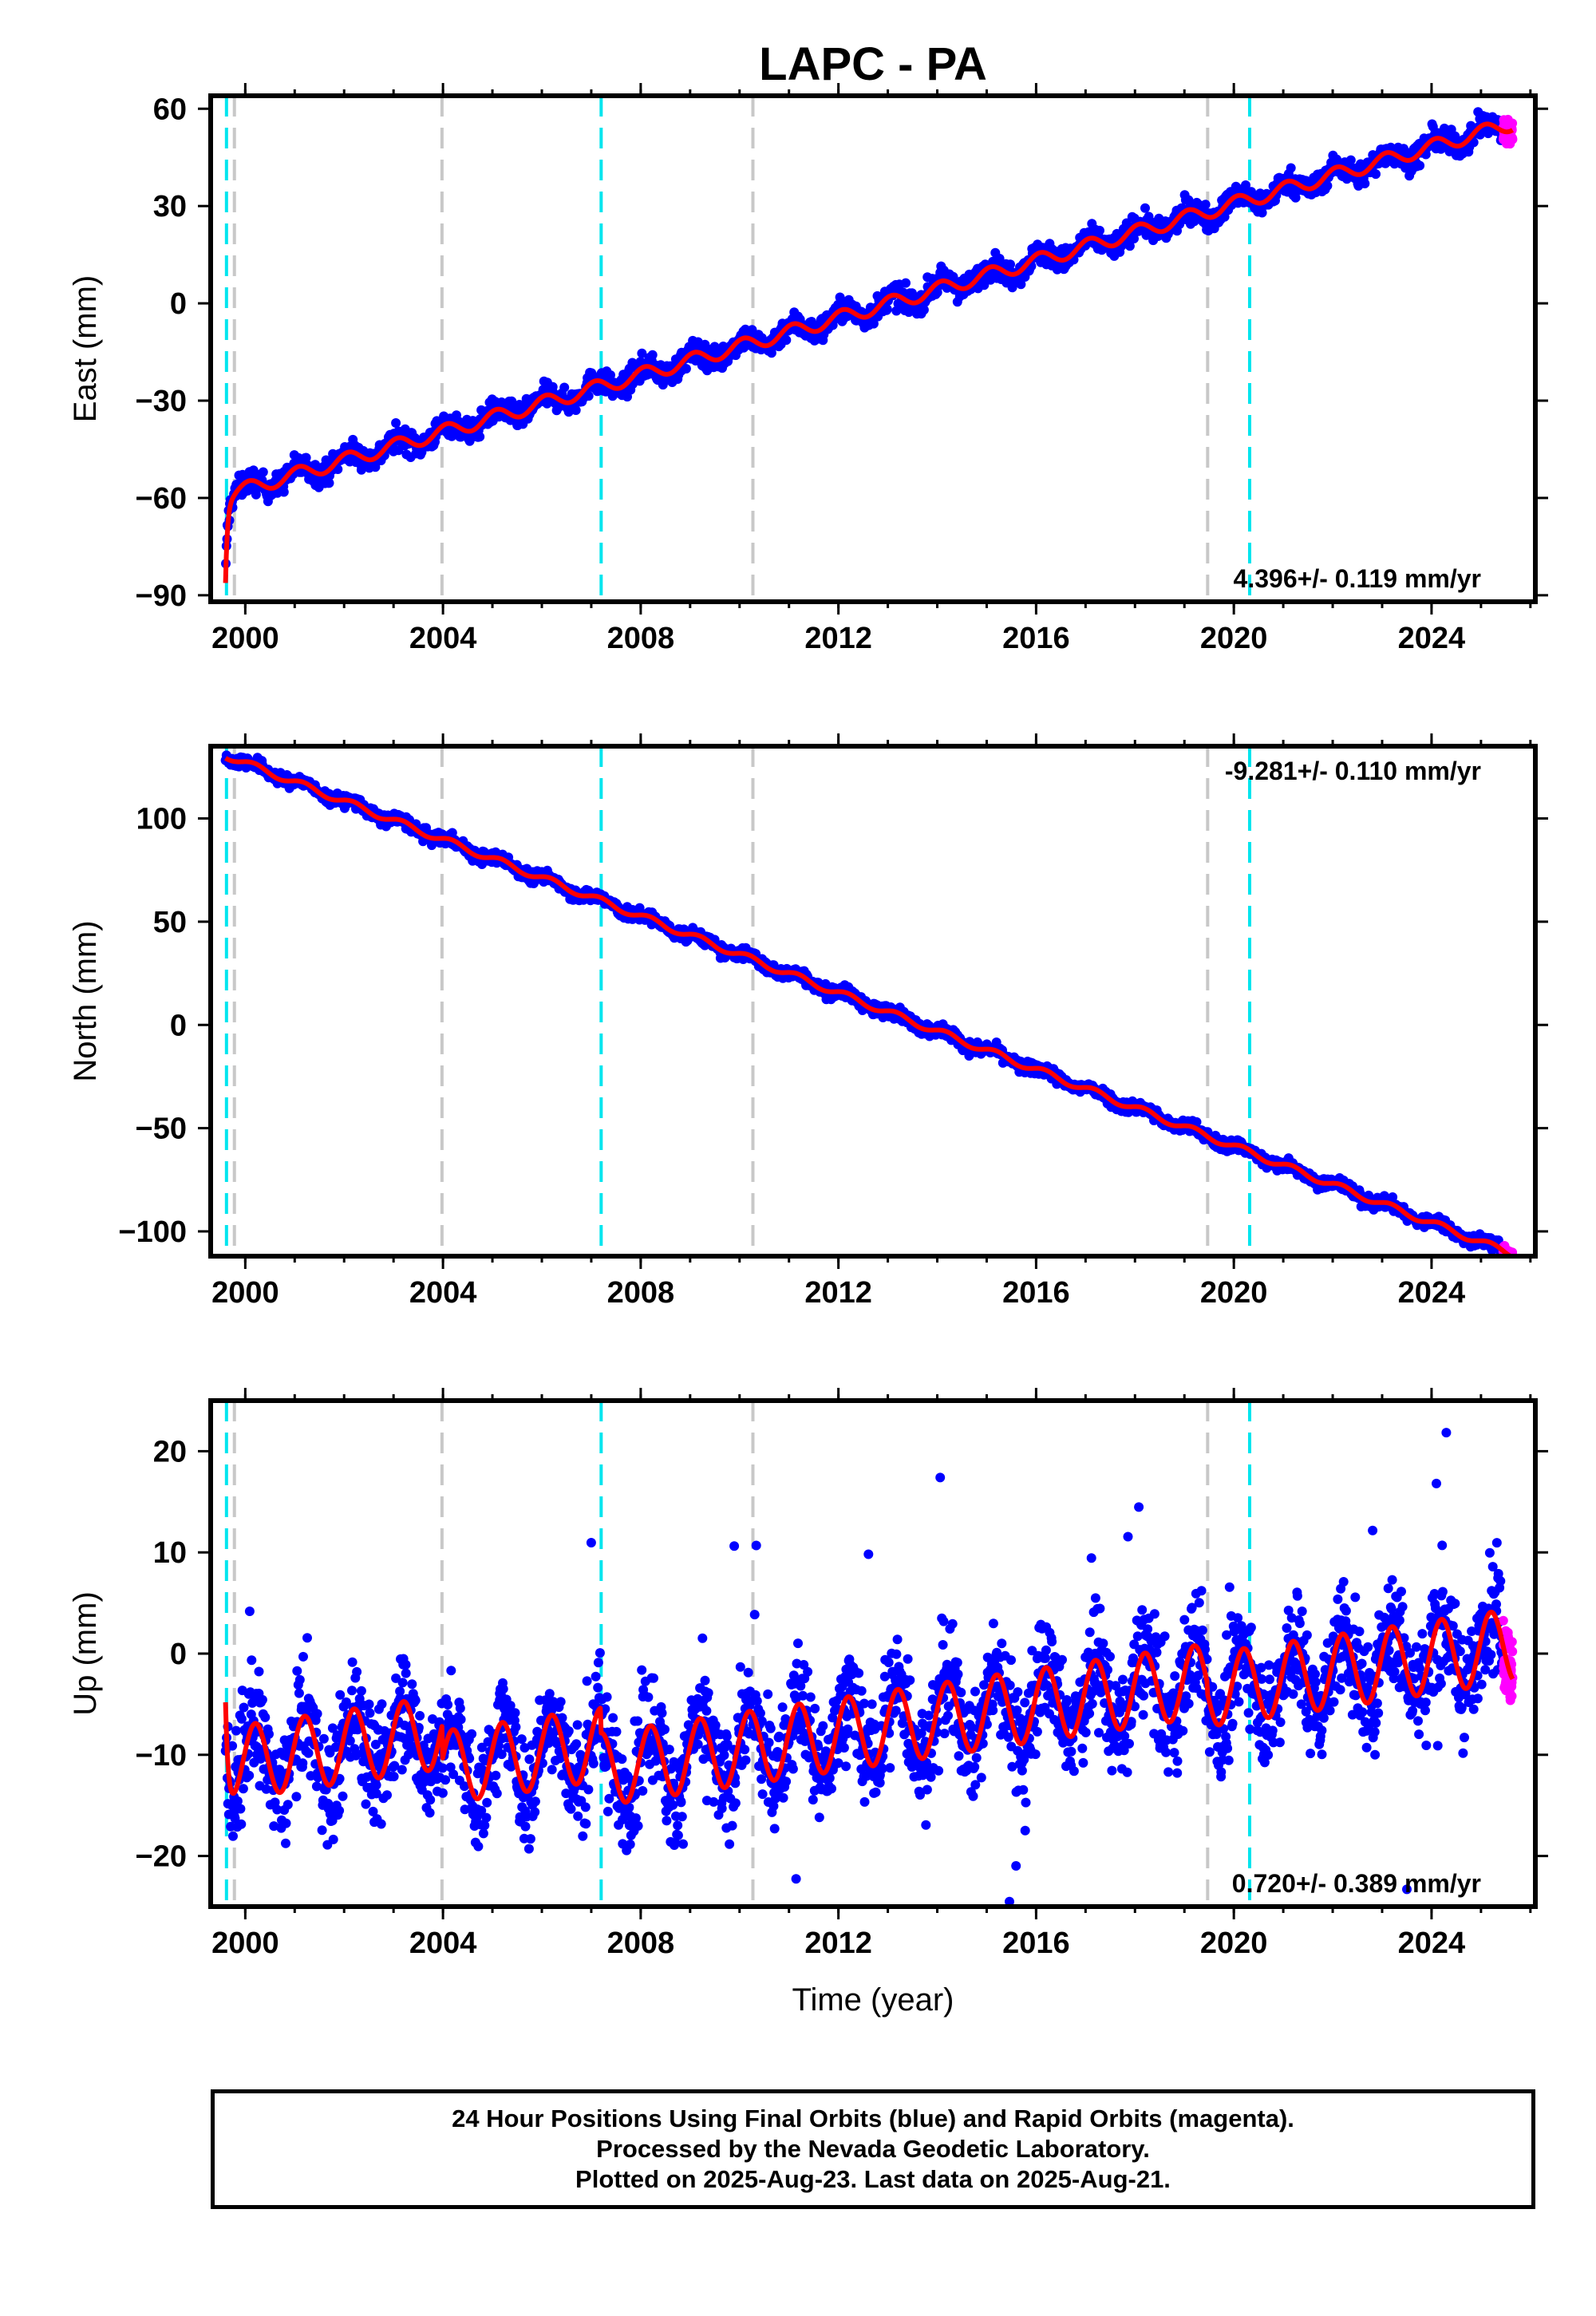  I want to click on north-x-tick-label: 2016, so click(1036, 1293).